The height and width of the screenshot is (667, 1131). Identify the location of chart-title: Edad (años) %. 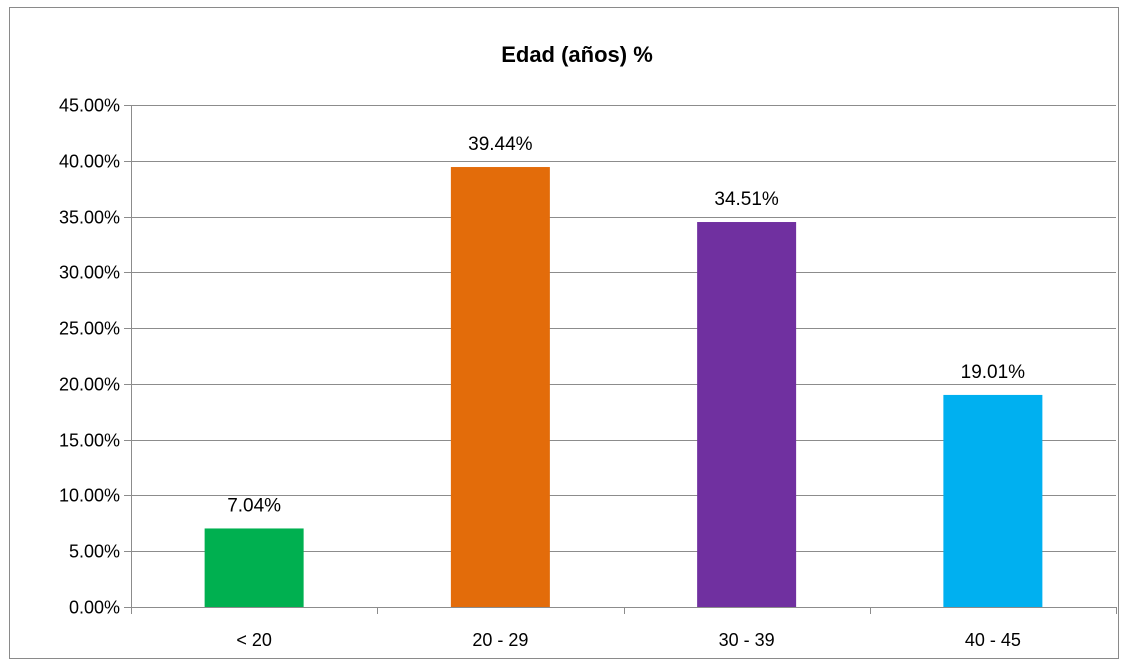
(577, 54).